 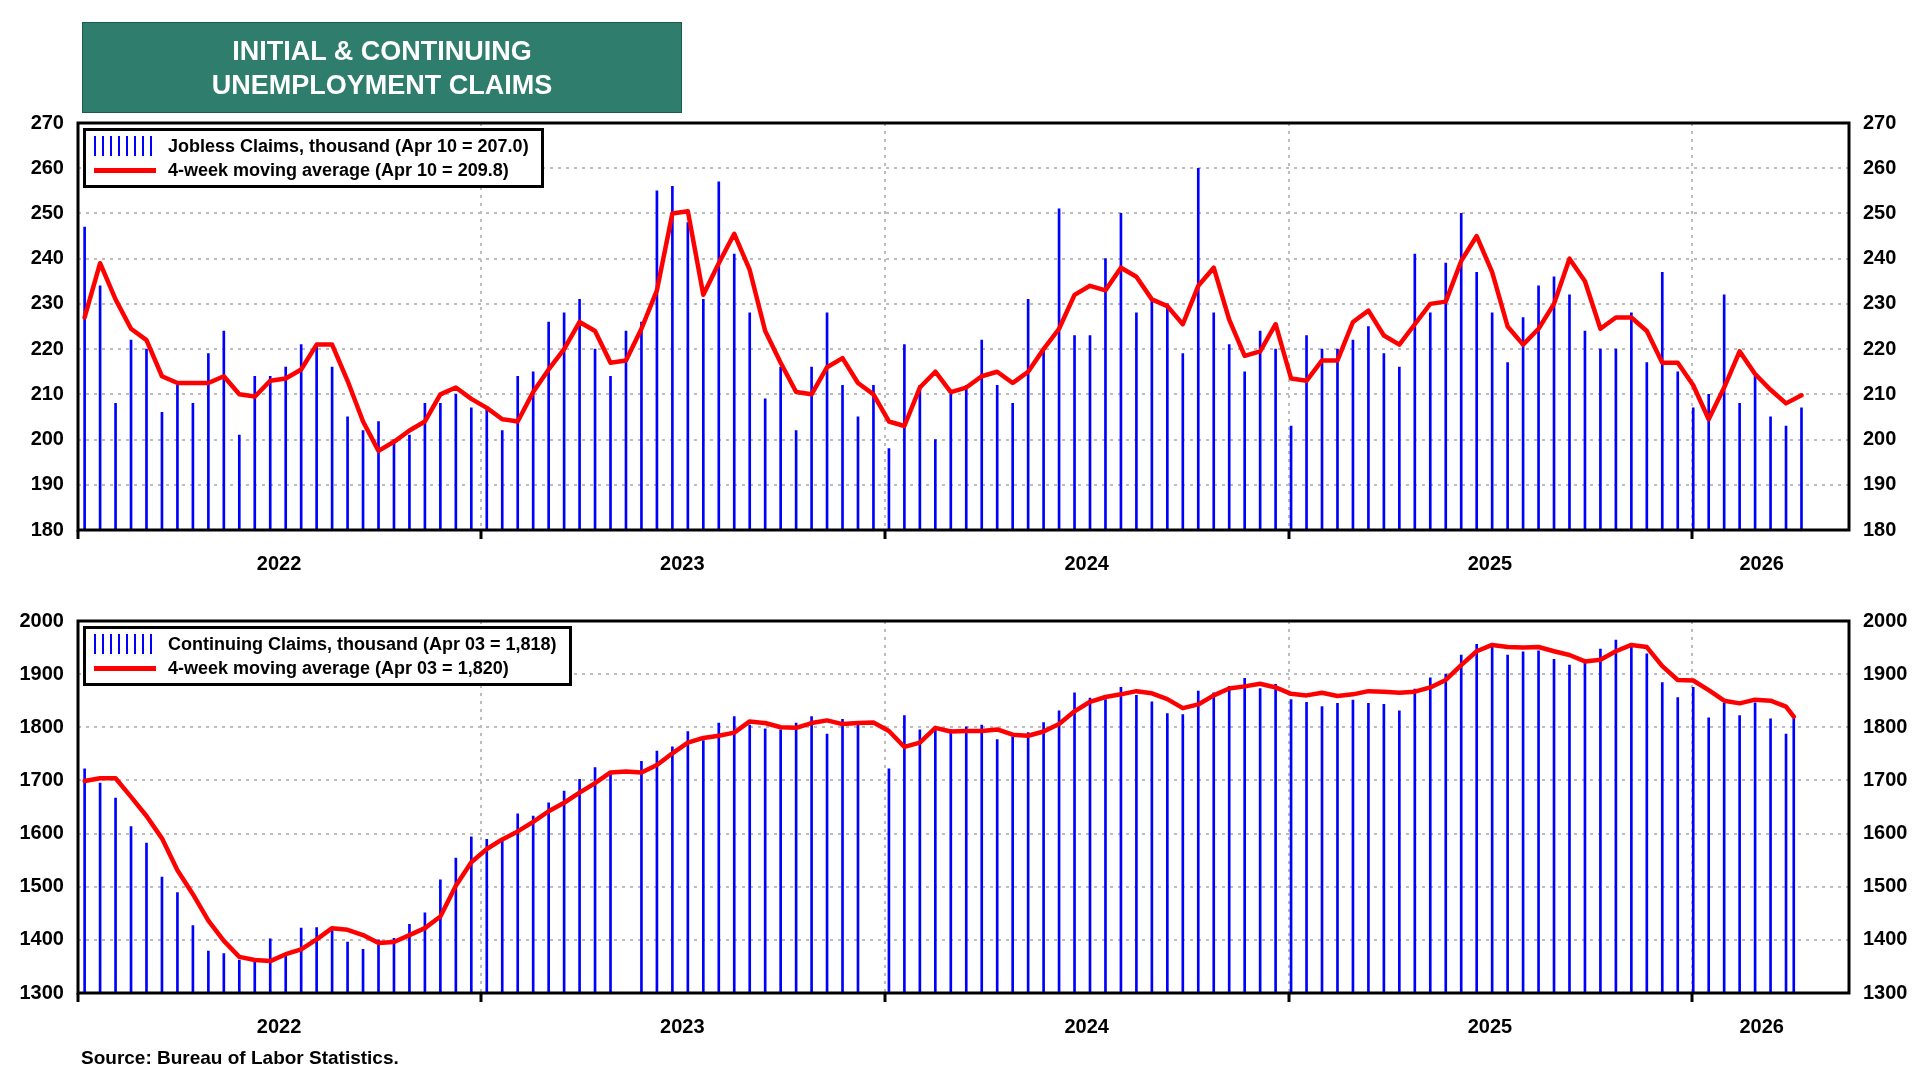 I want to click on y2-tick-label: 1500, so click(x=1885, y=885).